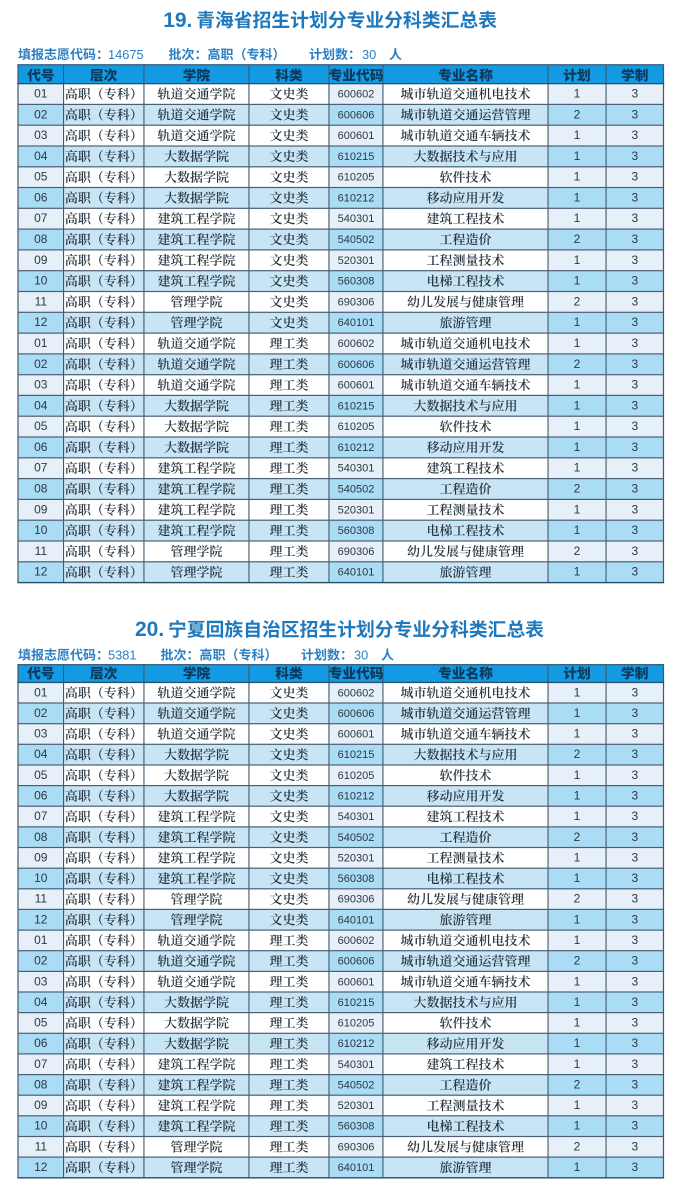 The width and height of the screenshot is (680, 1194). Describe the element at coordinates (356, 490) in the screenshot. I see `svg-text: 540502` at that location.